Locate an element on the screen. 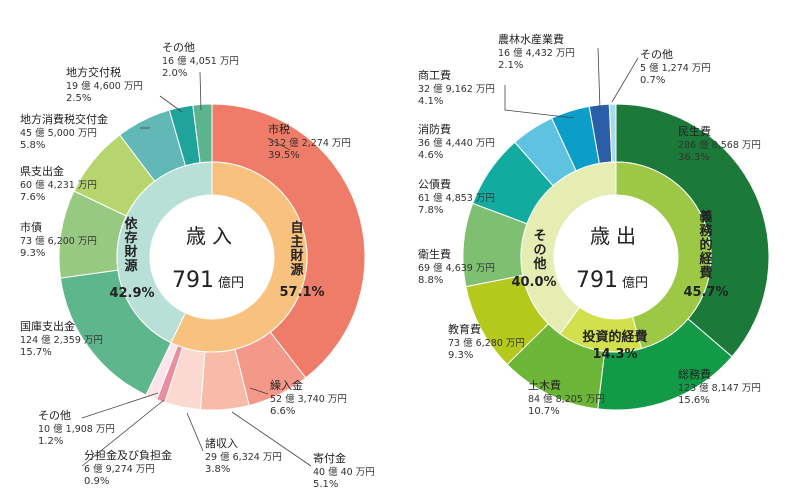  slice-name: 県支出金 is located at coordinates (42, 171).